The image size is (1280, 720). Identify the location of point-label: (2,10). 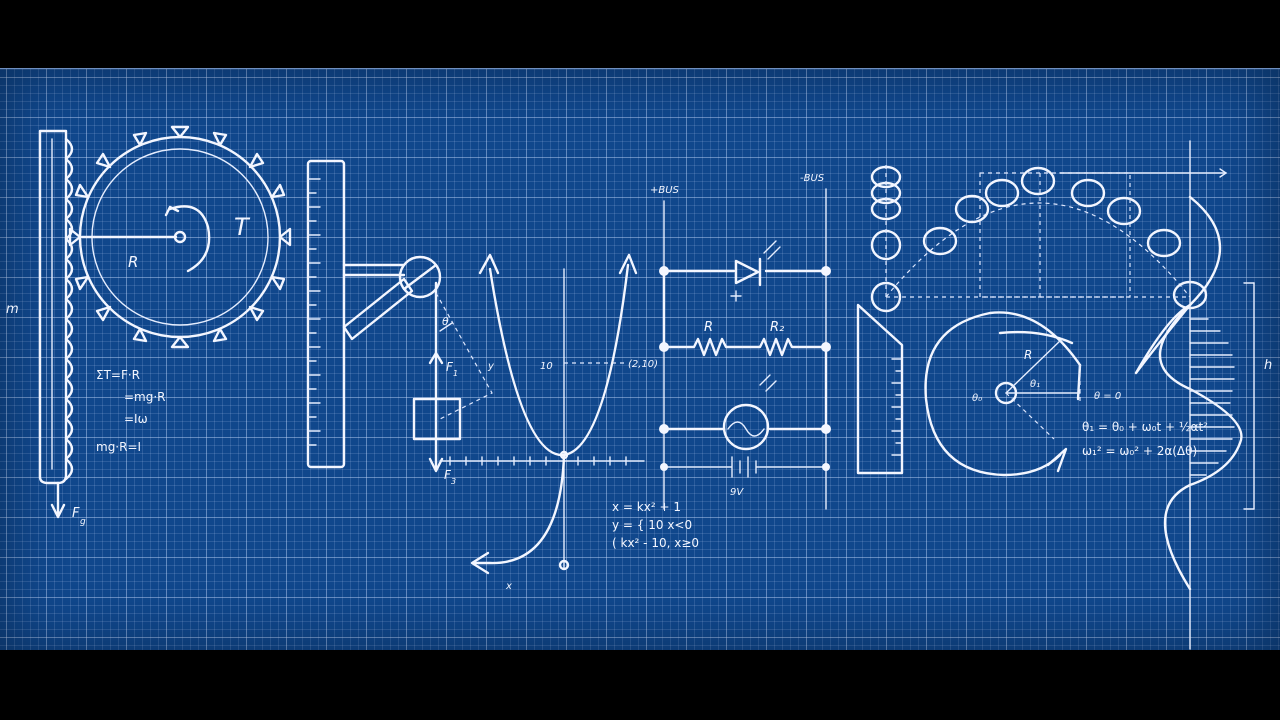
(643, 364).